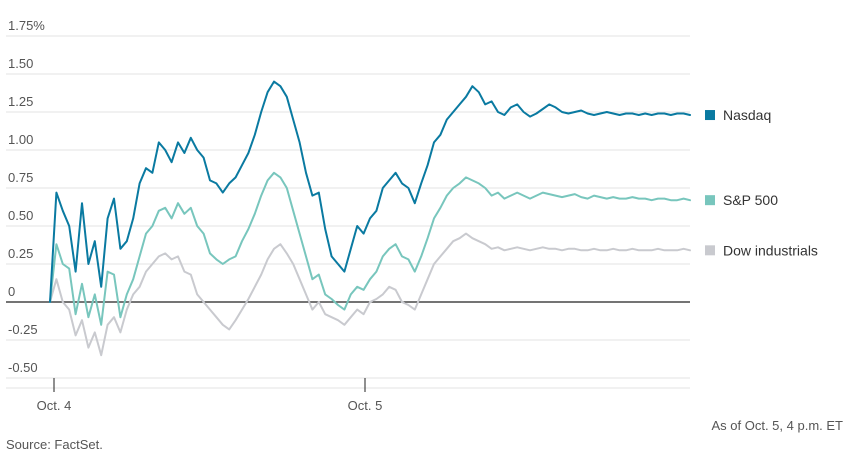  Describe the element at coordinates (20, 101) in the screenshot. I see `y-tick-label: 1.25` at that location.